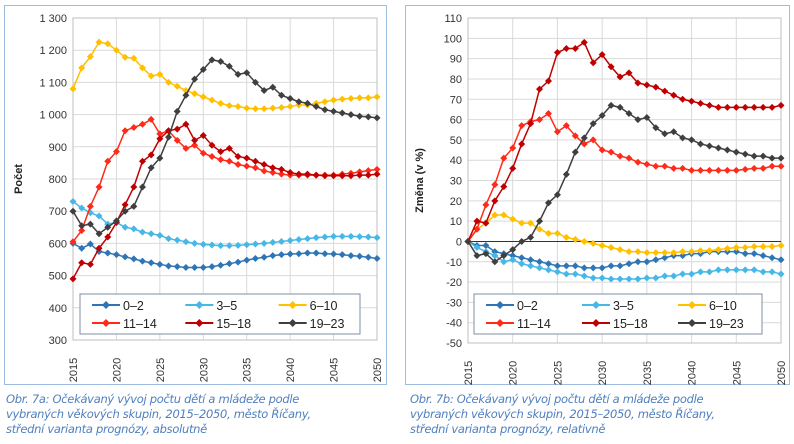 The image size is (794, 444). I want to click on legend-label: 15–18, so click(233, 324).